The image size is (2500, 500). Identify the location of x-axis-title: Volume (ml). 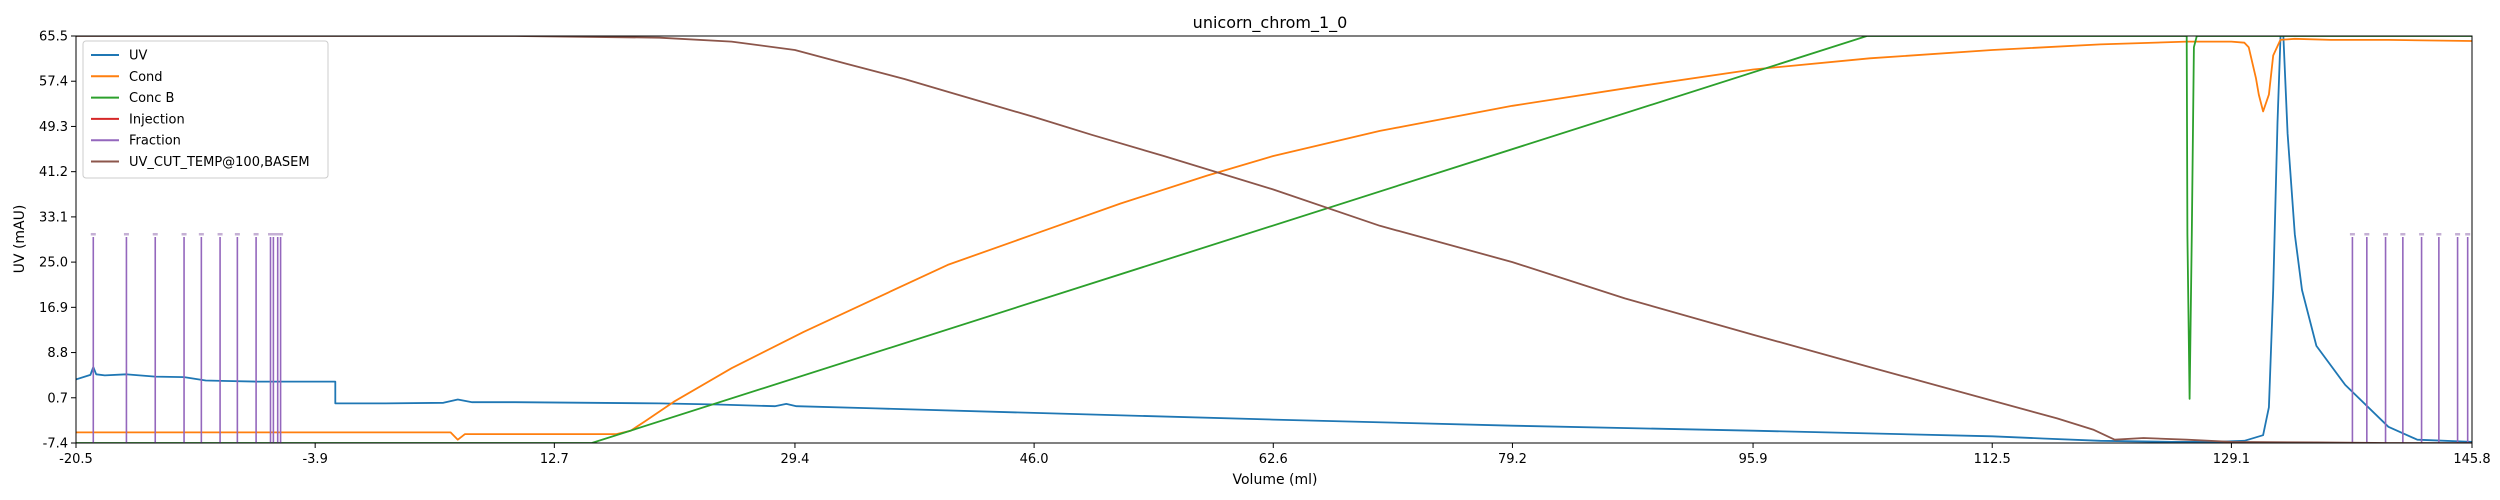
(1275, 480).